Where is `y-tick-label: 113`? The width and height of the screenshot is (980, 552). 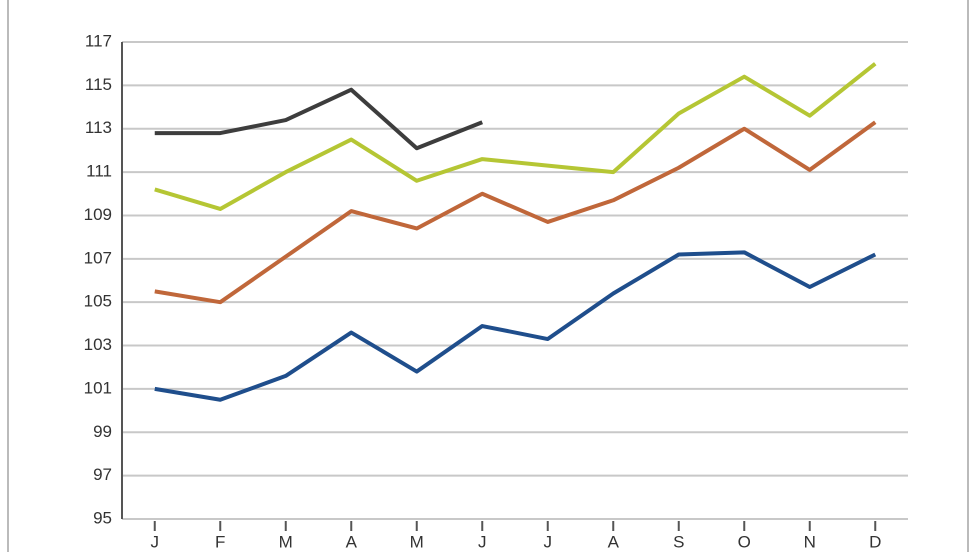
y-tick-label: 113 is located at coordinates (98, 127).